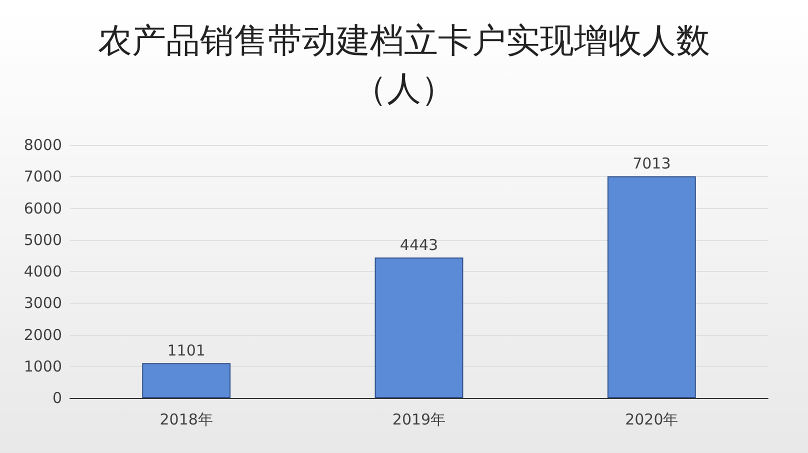  Describe the element at coordinates (651, 163) in the screenshot. I see `data-label: 7013` at that location.